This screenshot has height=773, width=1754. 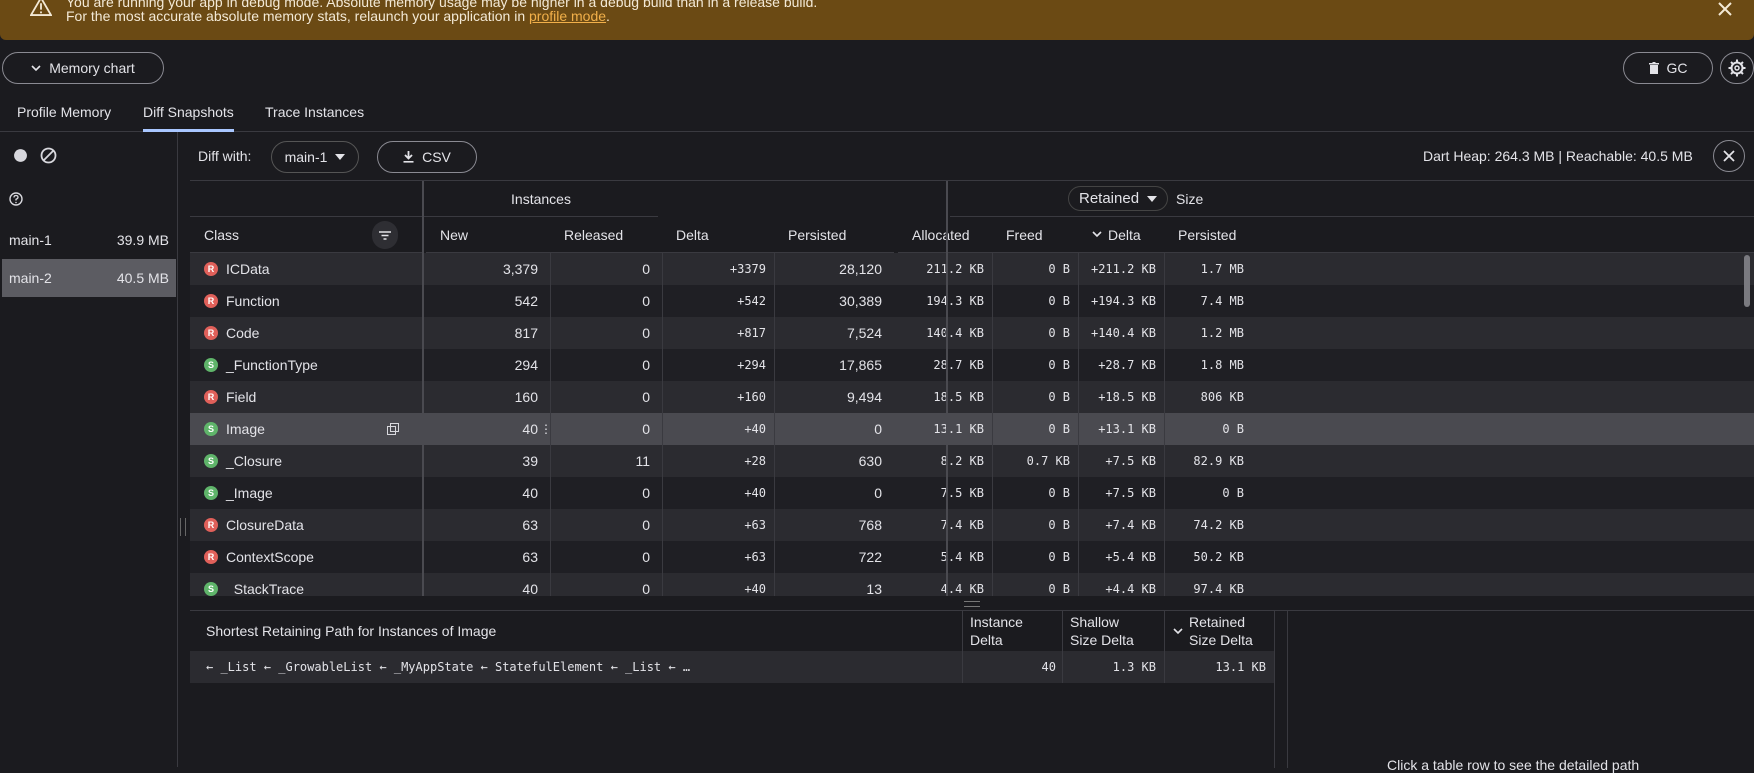 I want to click on size-type-dropdown: Retained, so click(x=1118, y=198).